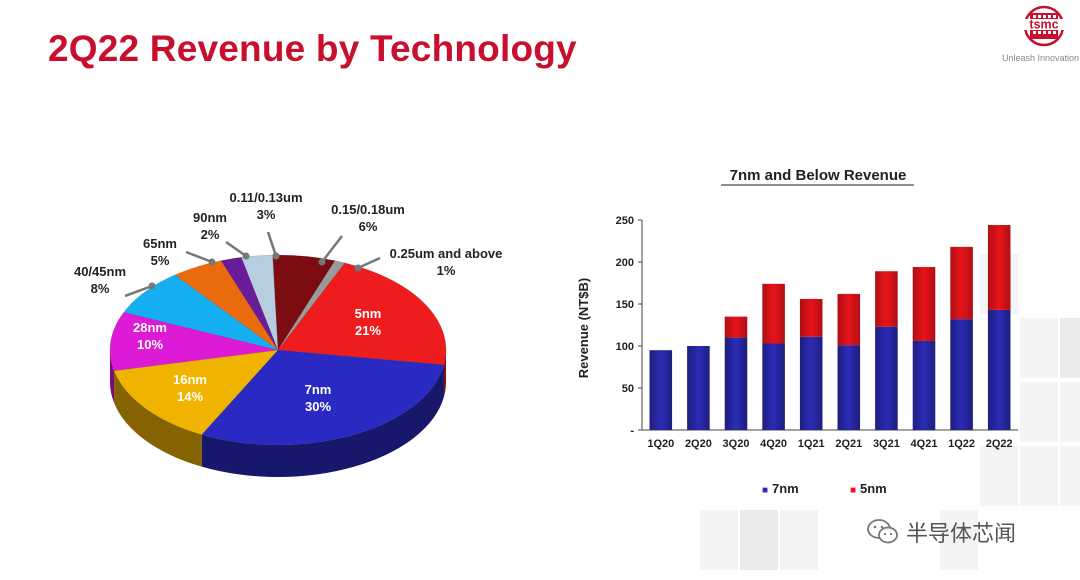  I want to click on pie-label-name: 5nm, so click(368, 313).